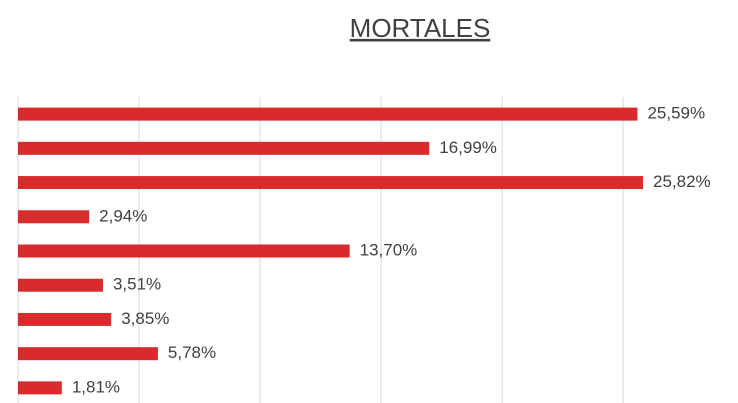 This screenshot has height=403, width=738. I want to click on data-label: 5,78%, so click(192, 352).